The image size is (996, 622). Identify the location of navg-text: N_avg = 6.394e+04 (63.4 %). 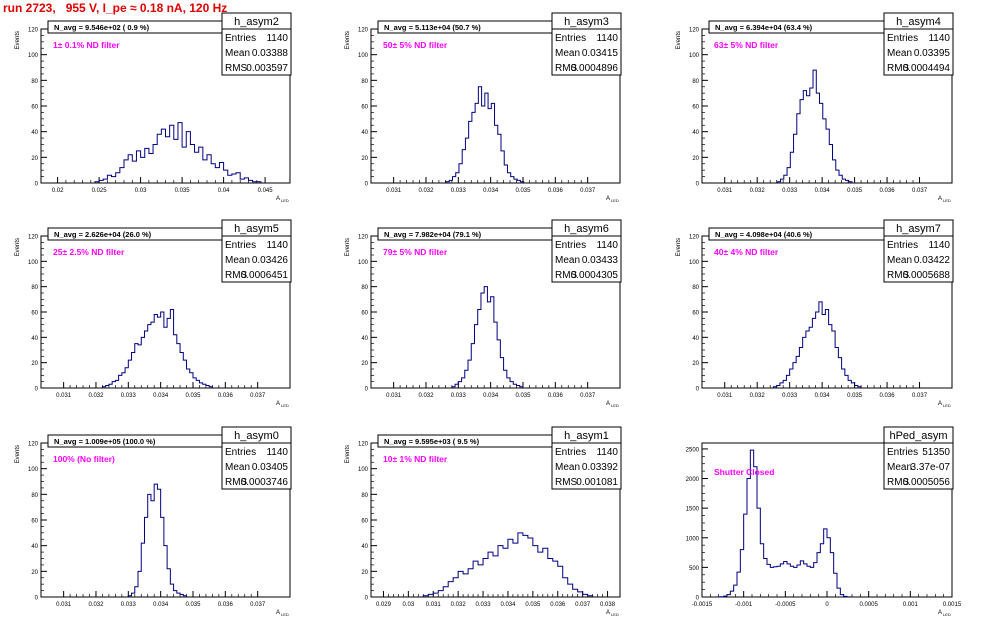
(764, 27).